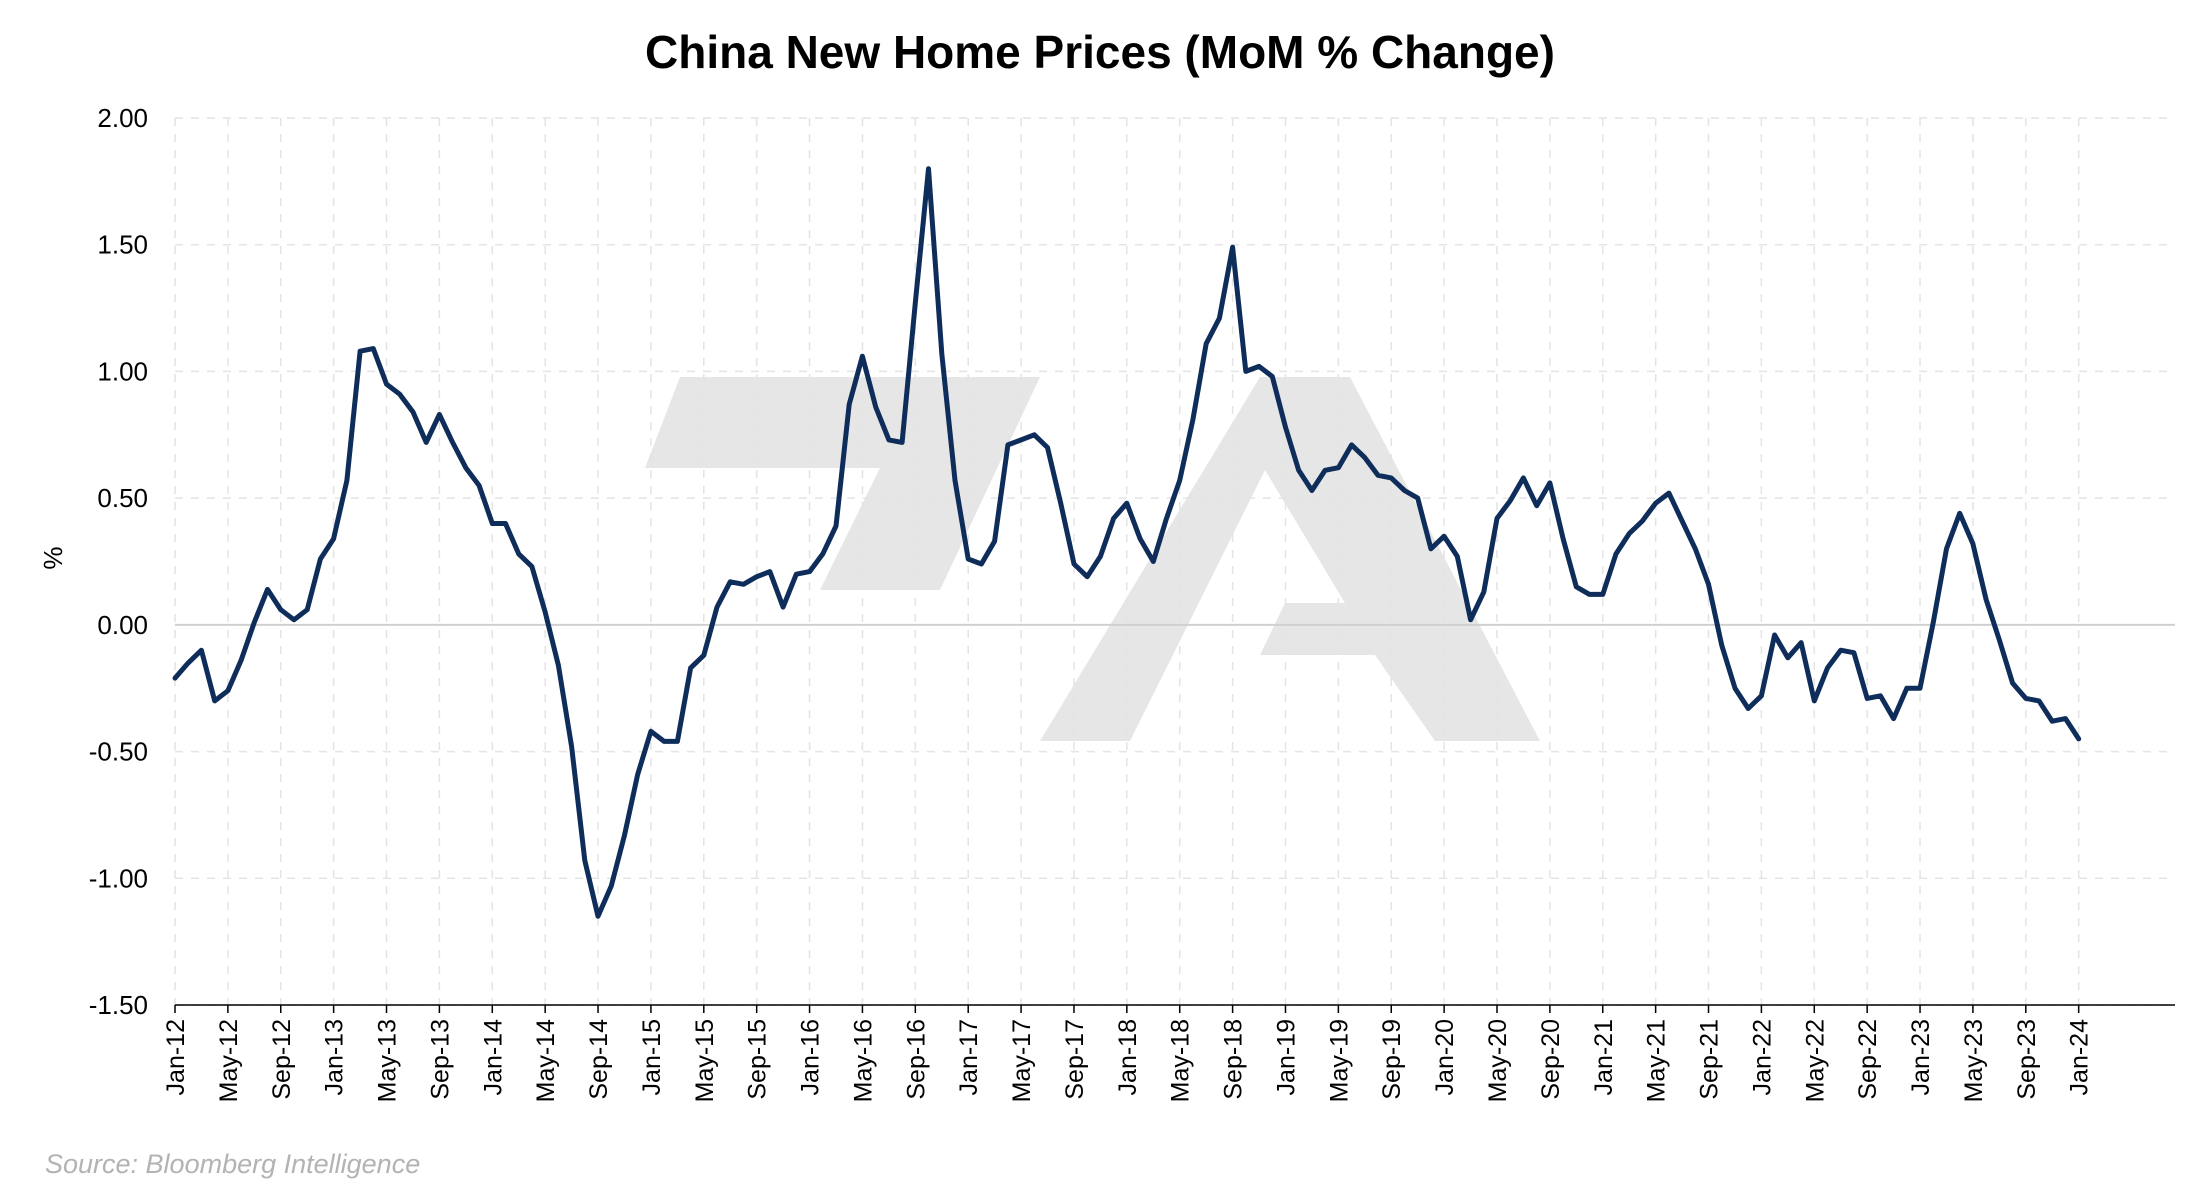 The image size is (2200, 1200). Describe the element at coordinates (1022, 1060) in the screenshot. I see `x-tick-label: May-17` at that location.